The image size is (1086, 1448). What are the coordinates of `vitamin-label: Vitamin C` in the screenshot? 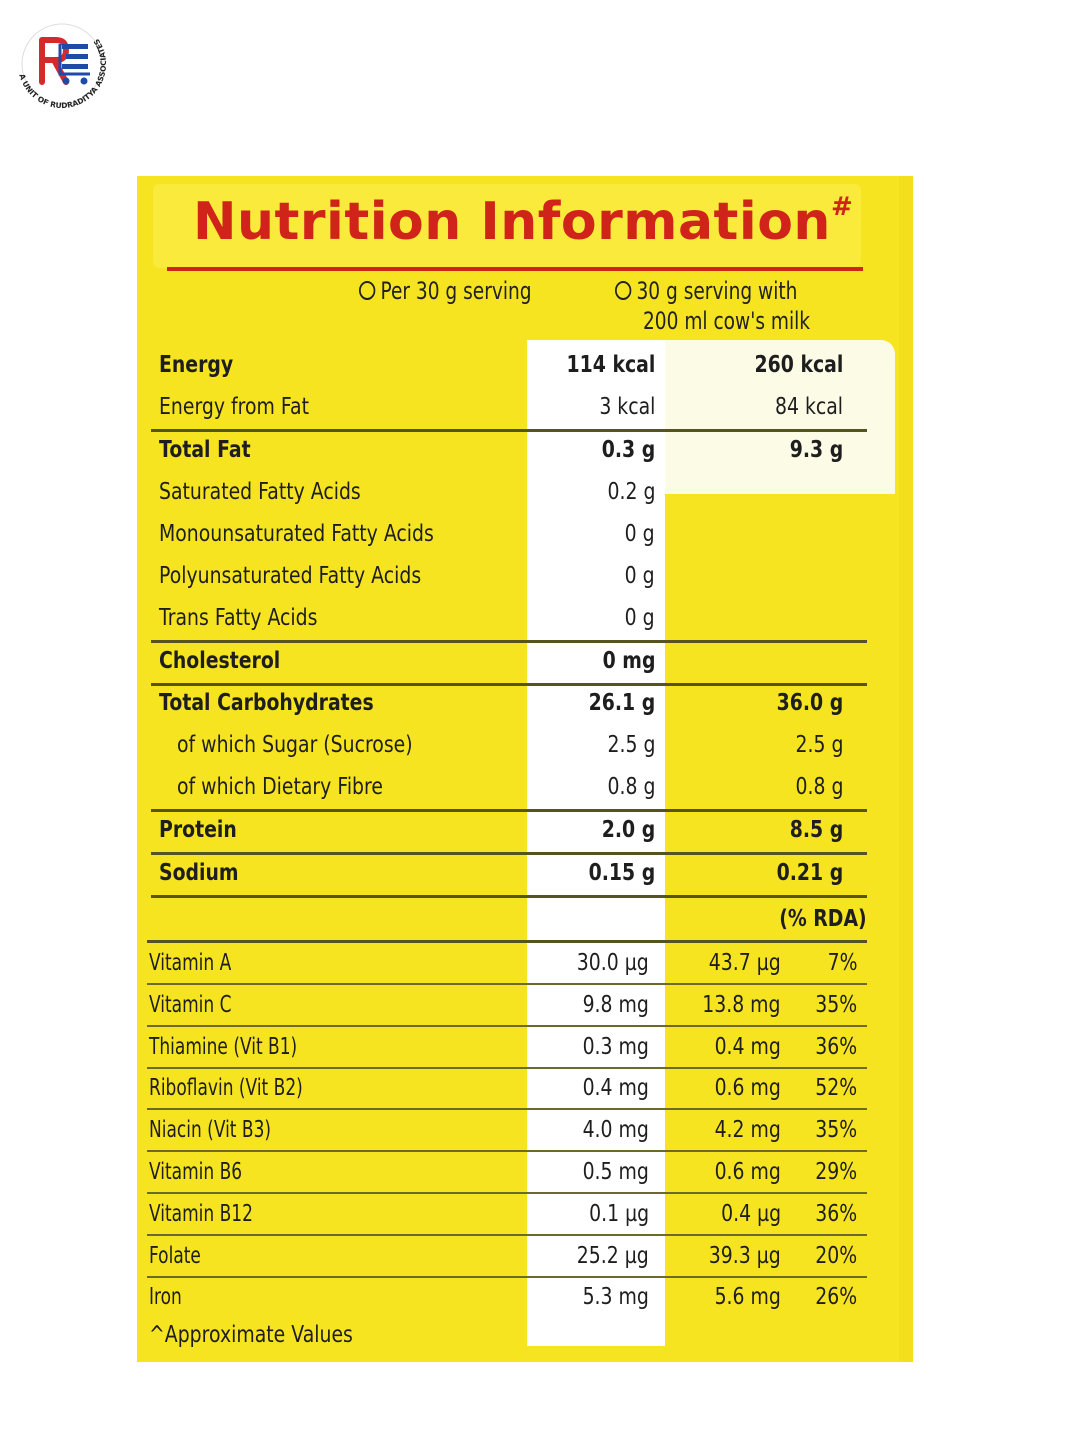 It's located at (190, 1004).